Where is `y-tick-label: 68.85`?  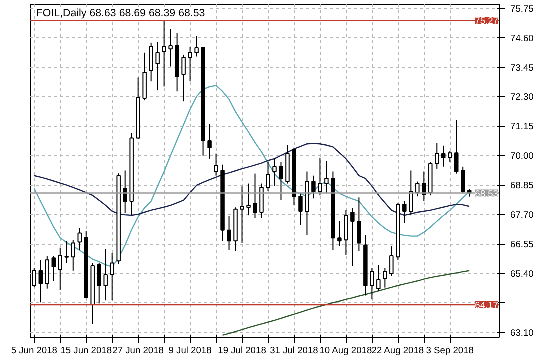 y-tick-label: 68.85 is located at coordinates (522, 185).